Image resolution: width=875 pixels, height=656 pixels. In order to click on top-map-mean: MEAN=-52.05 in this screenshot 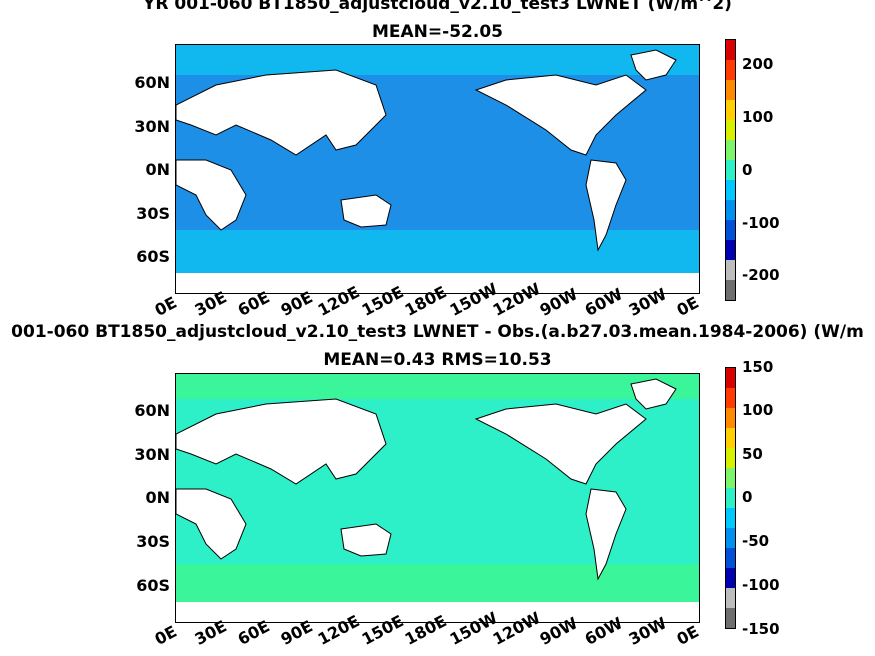, I will do `click(437, 32)`.